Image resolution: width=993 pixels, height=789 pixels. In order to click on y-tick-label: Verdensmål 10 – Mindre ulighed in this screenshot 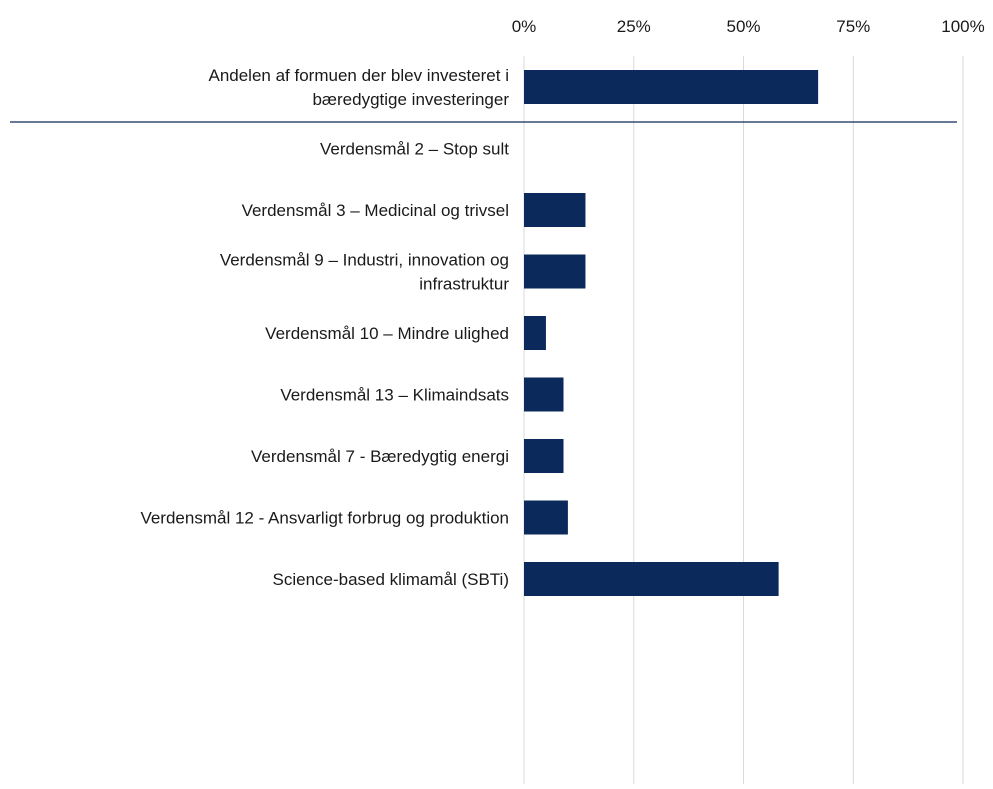, I will do `click(387, 333)`.